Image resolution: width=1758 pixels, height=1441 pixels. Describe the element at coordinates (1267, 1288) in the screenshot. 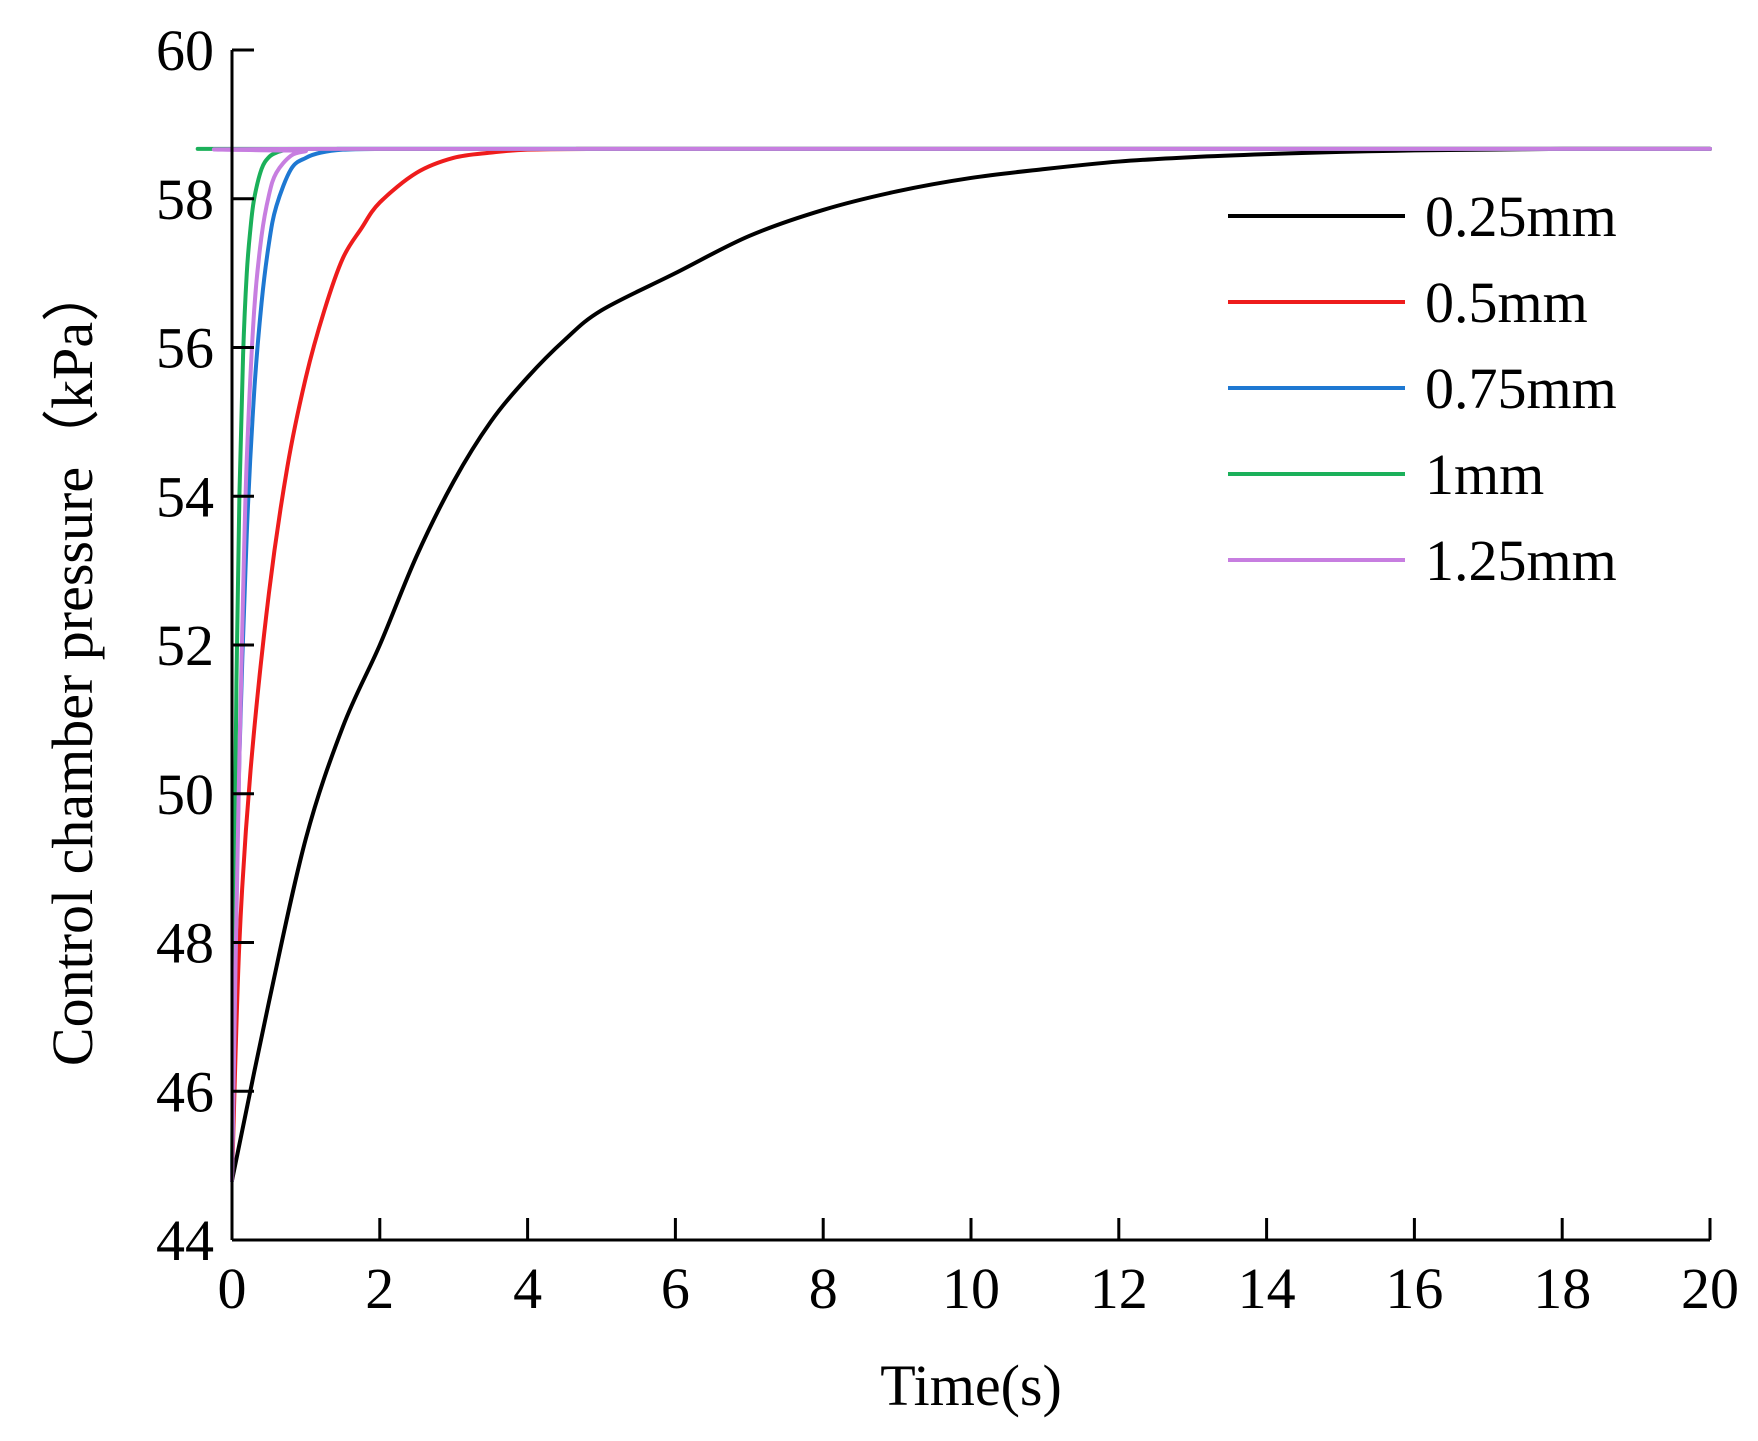

I see `x-tick-label: 14` at that location.